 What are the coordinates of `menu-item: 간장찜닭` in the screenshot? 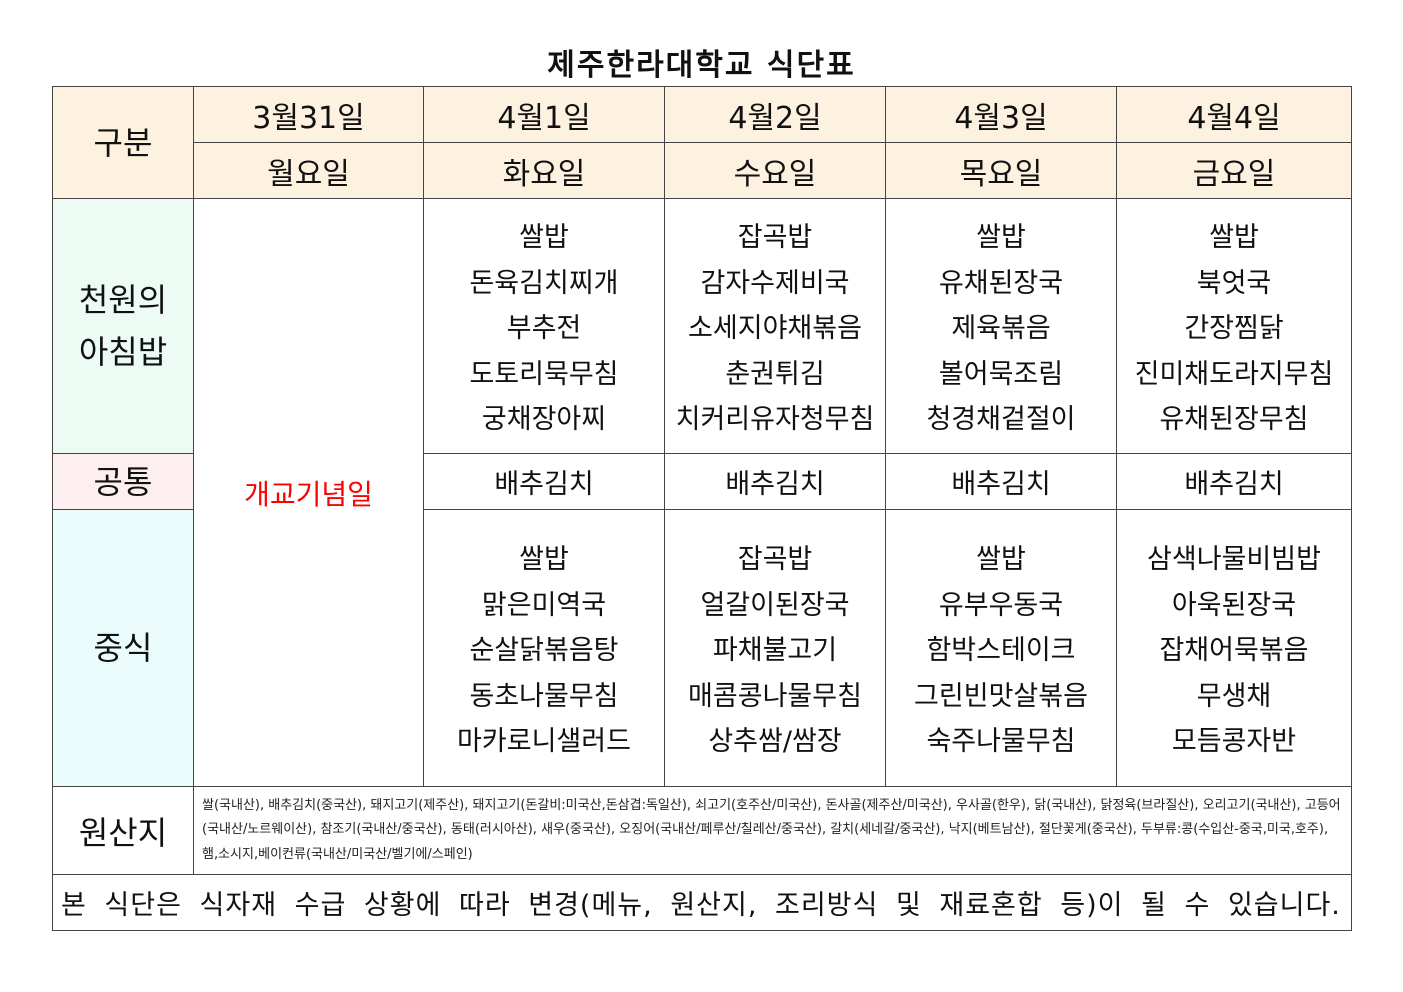 It's located at (1234, 329).